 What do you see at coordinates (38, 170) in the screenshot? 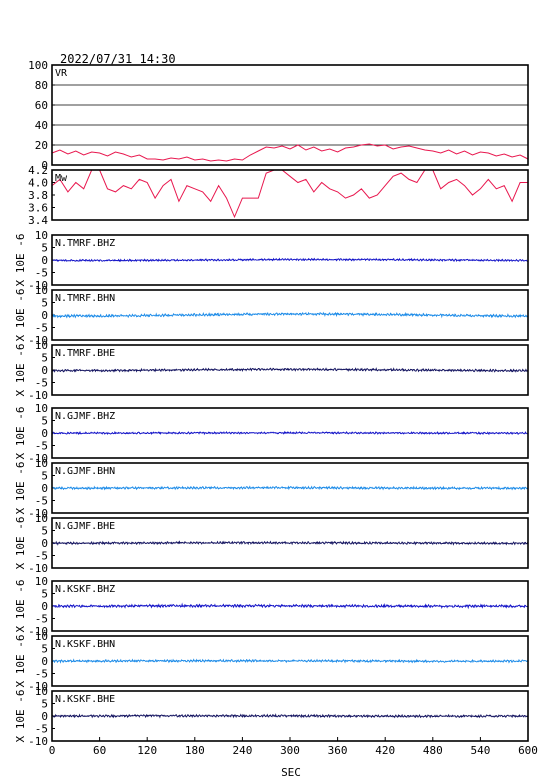
I see `y-tick-label: 4.2` at bounding box center [38, 170].